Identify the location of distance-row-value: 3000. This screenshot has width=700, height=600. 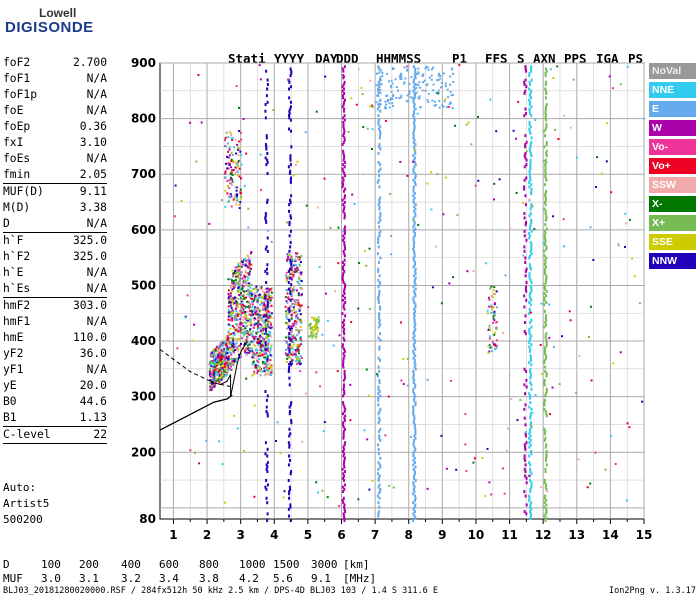
(324, 564).